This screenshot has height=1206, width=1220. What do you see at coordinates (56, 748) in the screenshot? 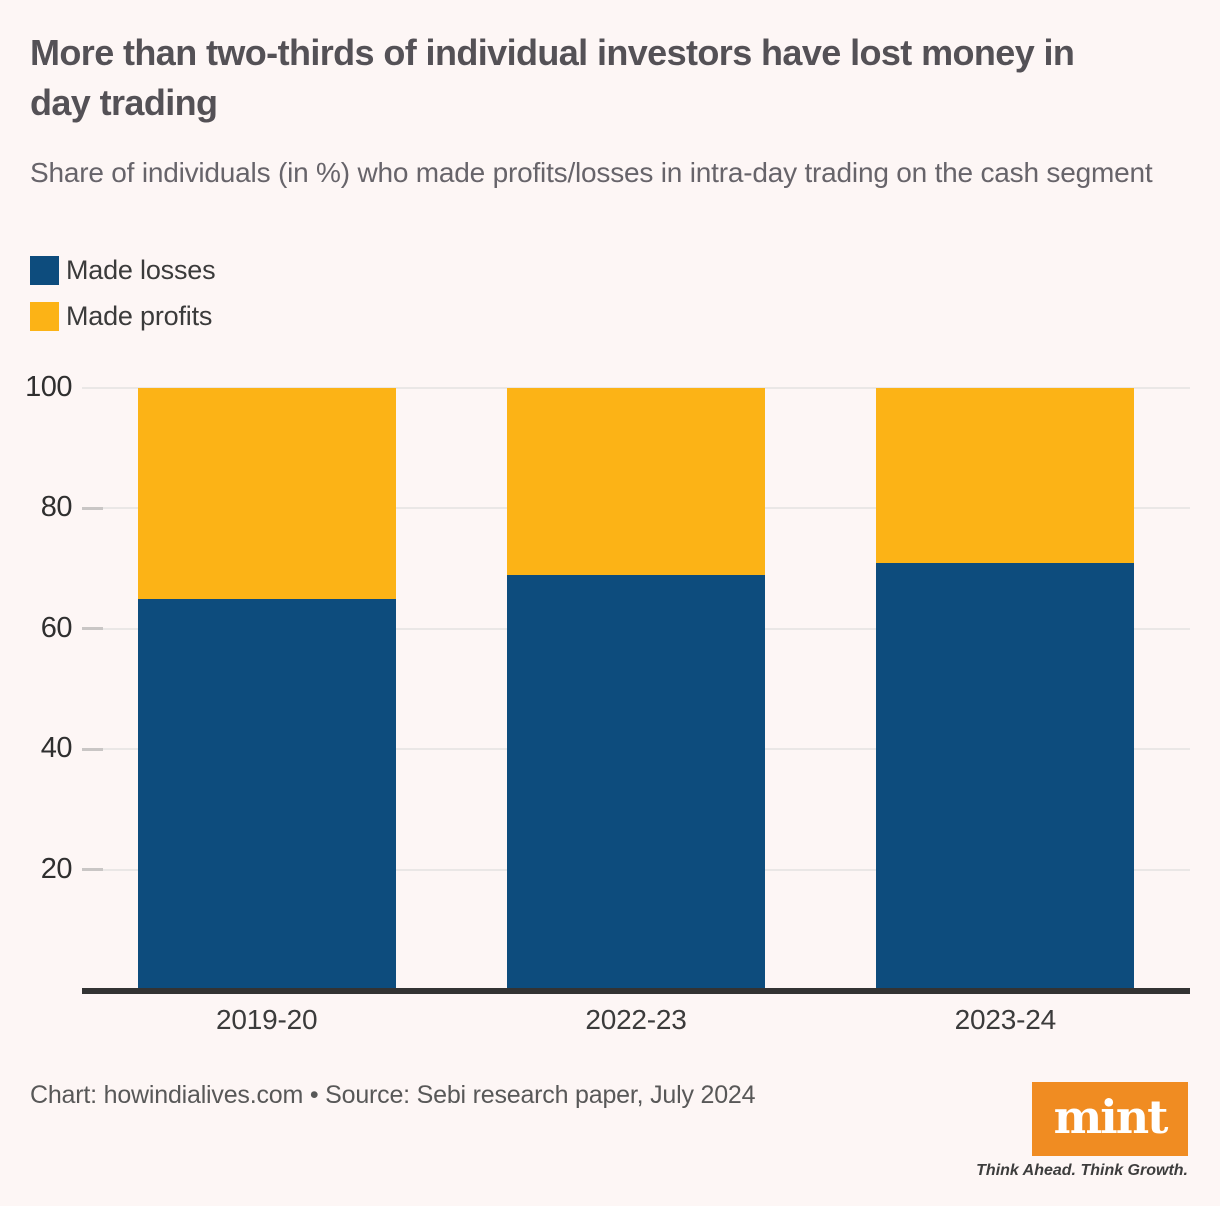
I see `y-axis-label: 40` at bounding box center [56, 748].